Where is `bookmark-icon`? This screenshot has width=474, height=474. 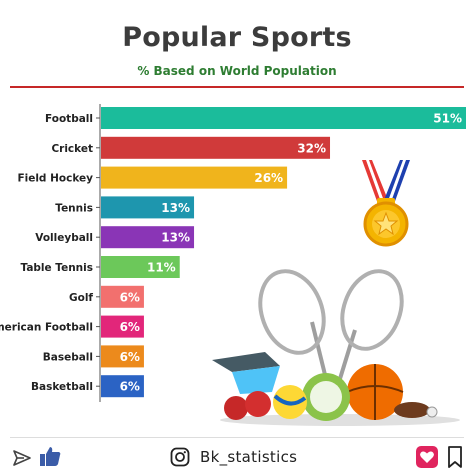
bookmark-icon is located at coordinates (455, 459).